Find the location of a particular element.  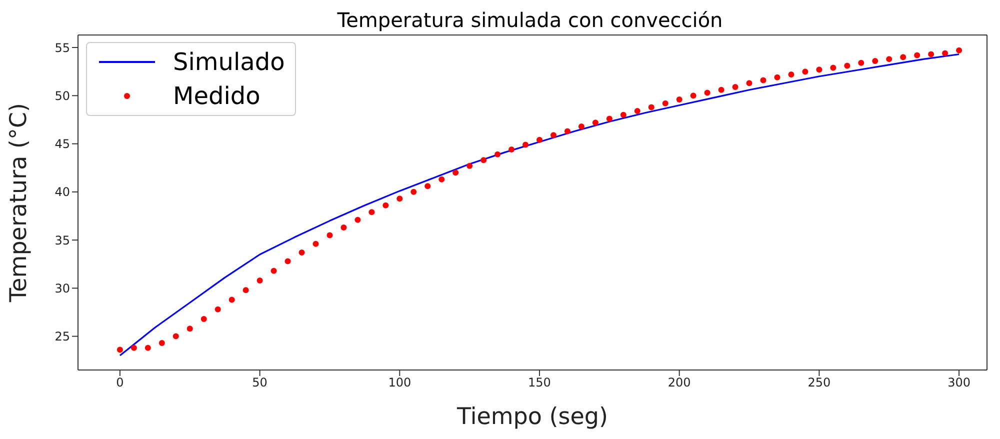

x-tick-label: 100 is located at coordinates (400, 383).